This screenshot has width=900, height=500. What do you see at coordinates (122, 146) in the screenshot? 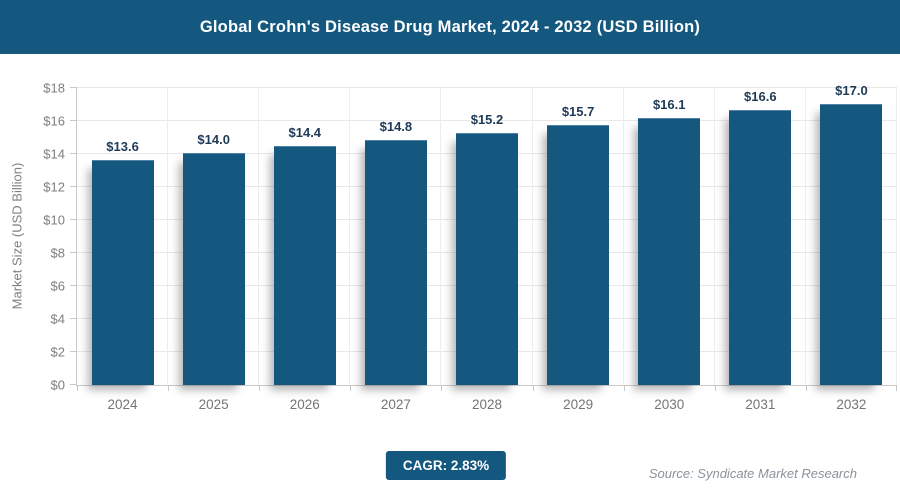
I see `bar-value-label: $13.6` at bounding box center [122, 146].